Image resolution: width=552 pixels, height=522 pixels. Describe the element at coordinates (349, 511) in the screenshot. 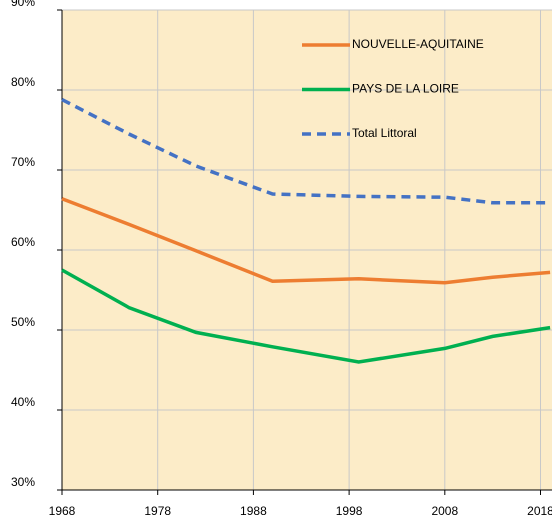

I see `x-tick-label: 1998` at that location.